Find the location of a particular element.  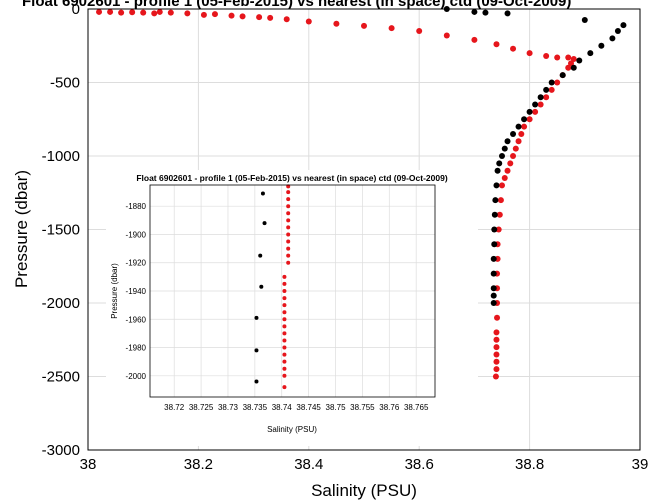

main-y-axis-label: Pressure (dbar) is located at coordinates (21, 229).